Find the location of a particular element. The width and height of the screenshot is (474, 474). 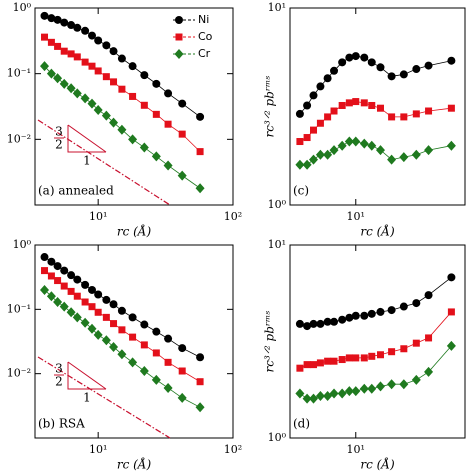

legend-label: Cr is located at coordinates (204, 53).